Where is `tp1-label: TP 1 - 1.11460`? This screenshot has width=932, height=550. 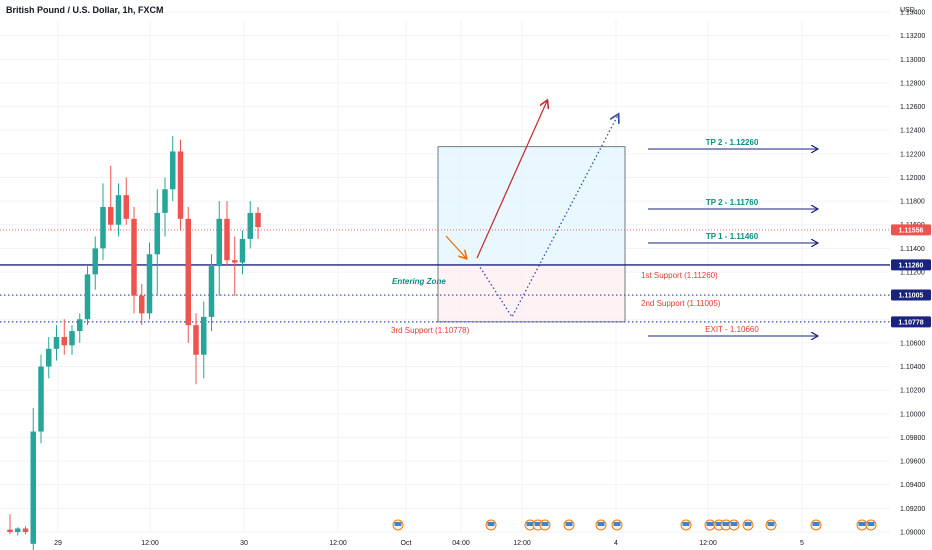
tp1-label: TP 1 - 1.11460 is located at coordinates (732, 236).